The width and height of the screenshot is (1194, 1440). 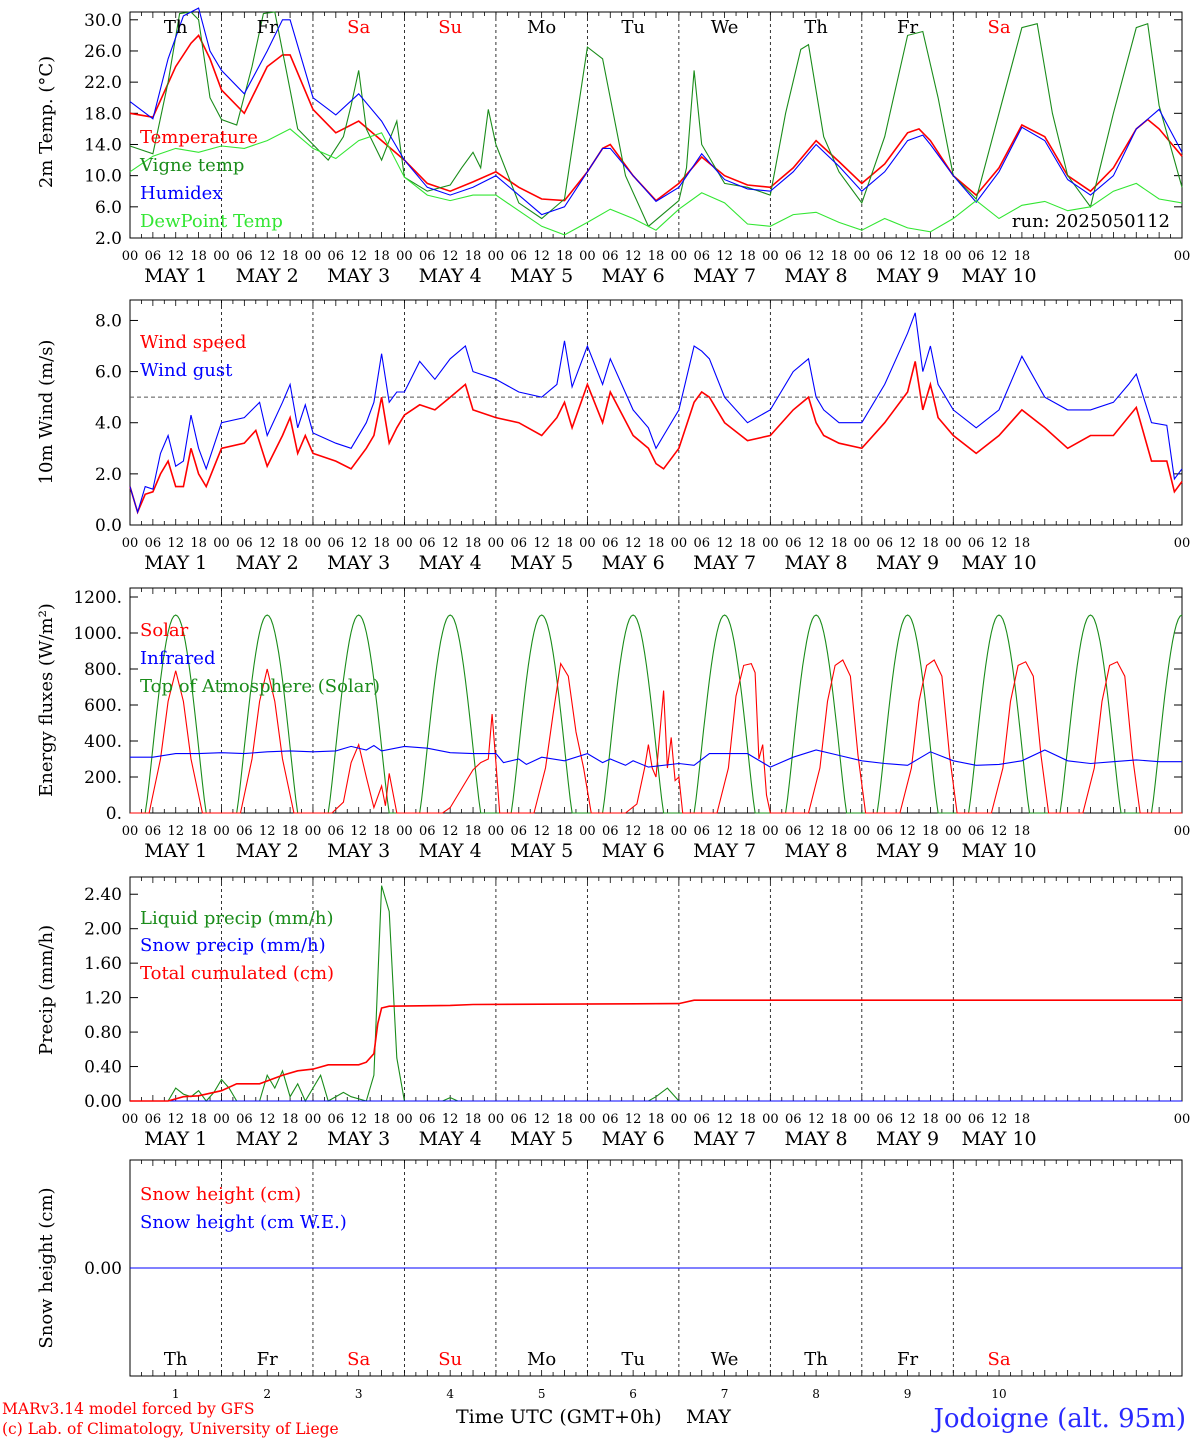 I want to click on legend-label: Total cumulated (cm), so click(x=237, y=973).